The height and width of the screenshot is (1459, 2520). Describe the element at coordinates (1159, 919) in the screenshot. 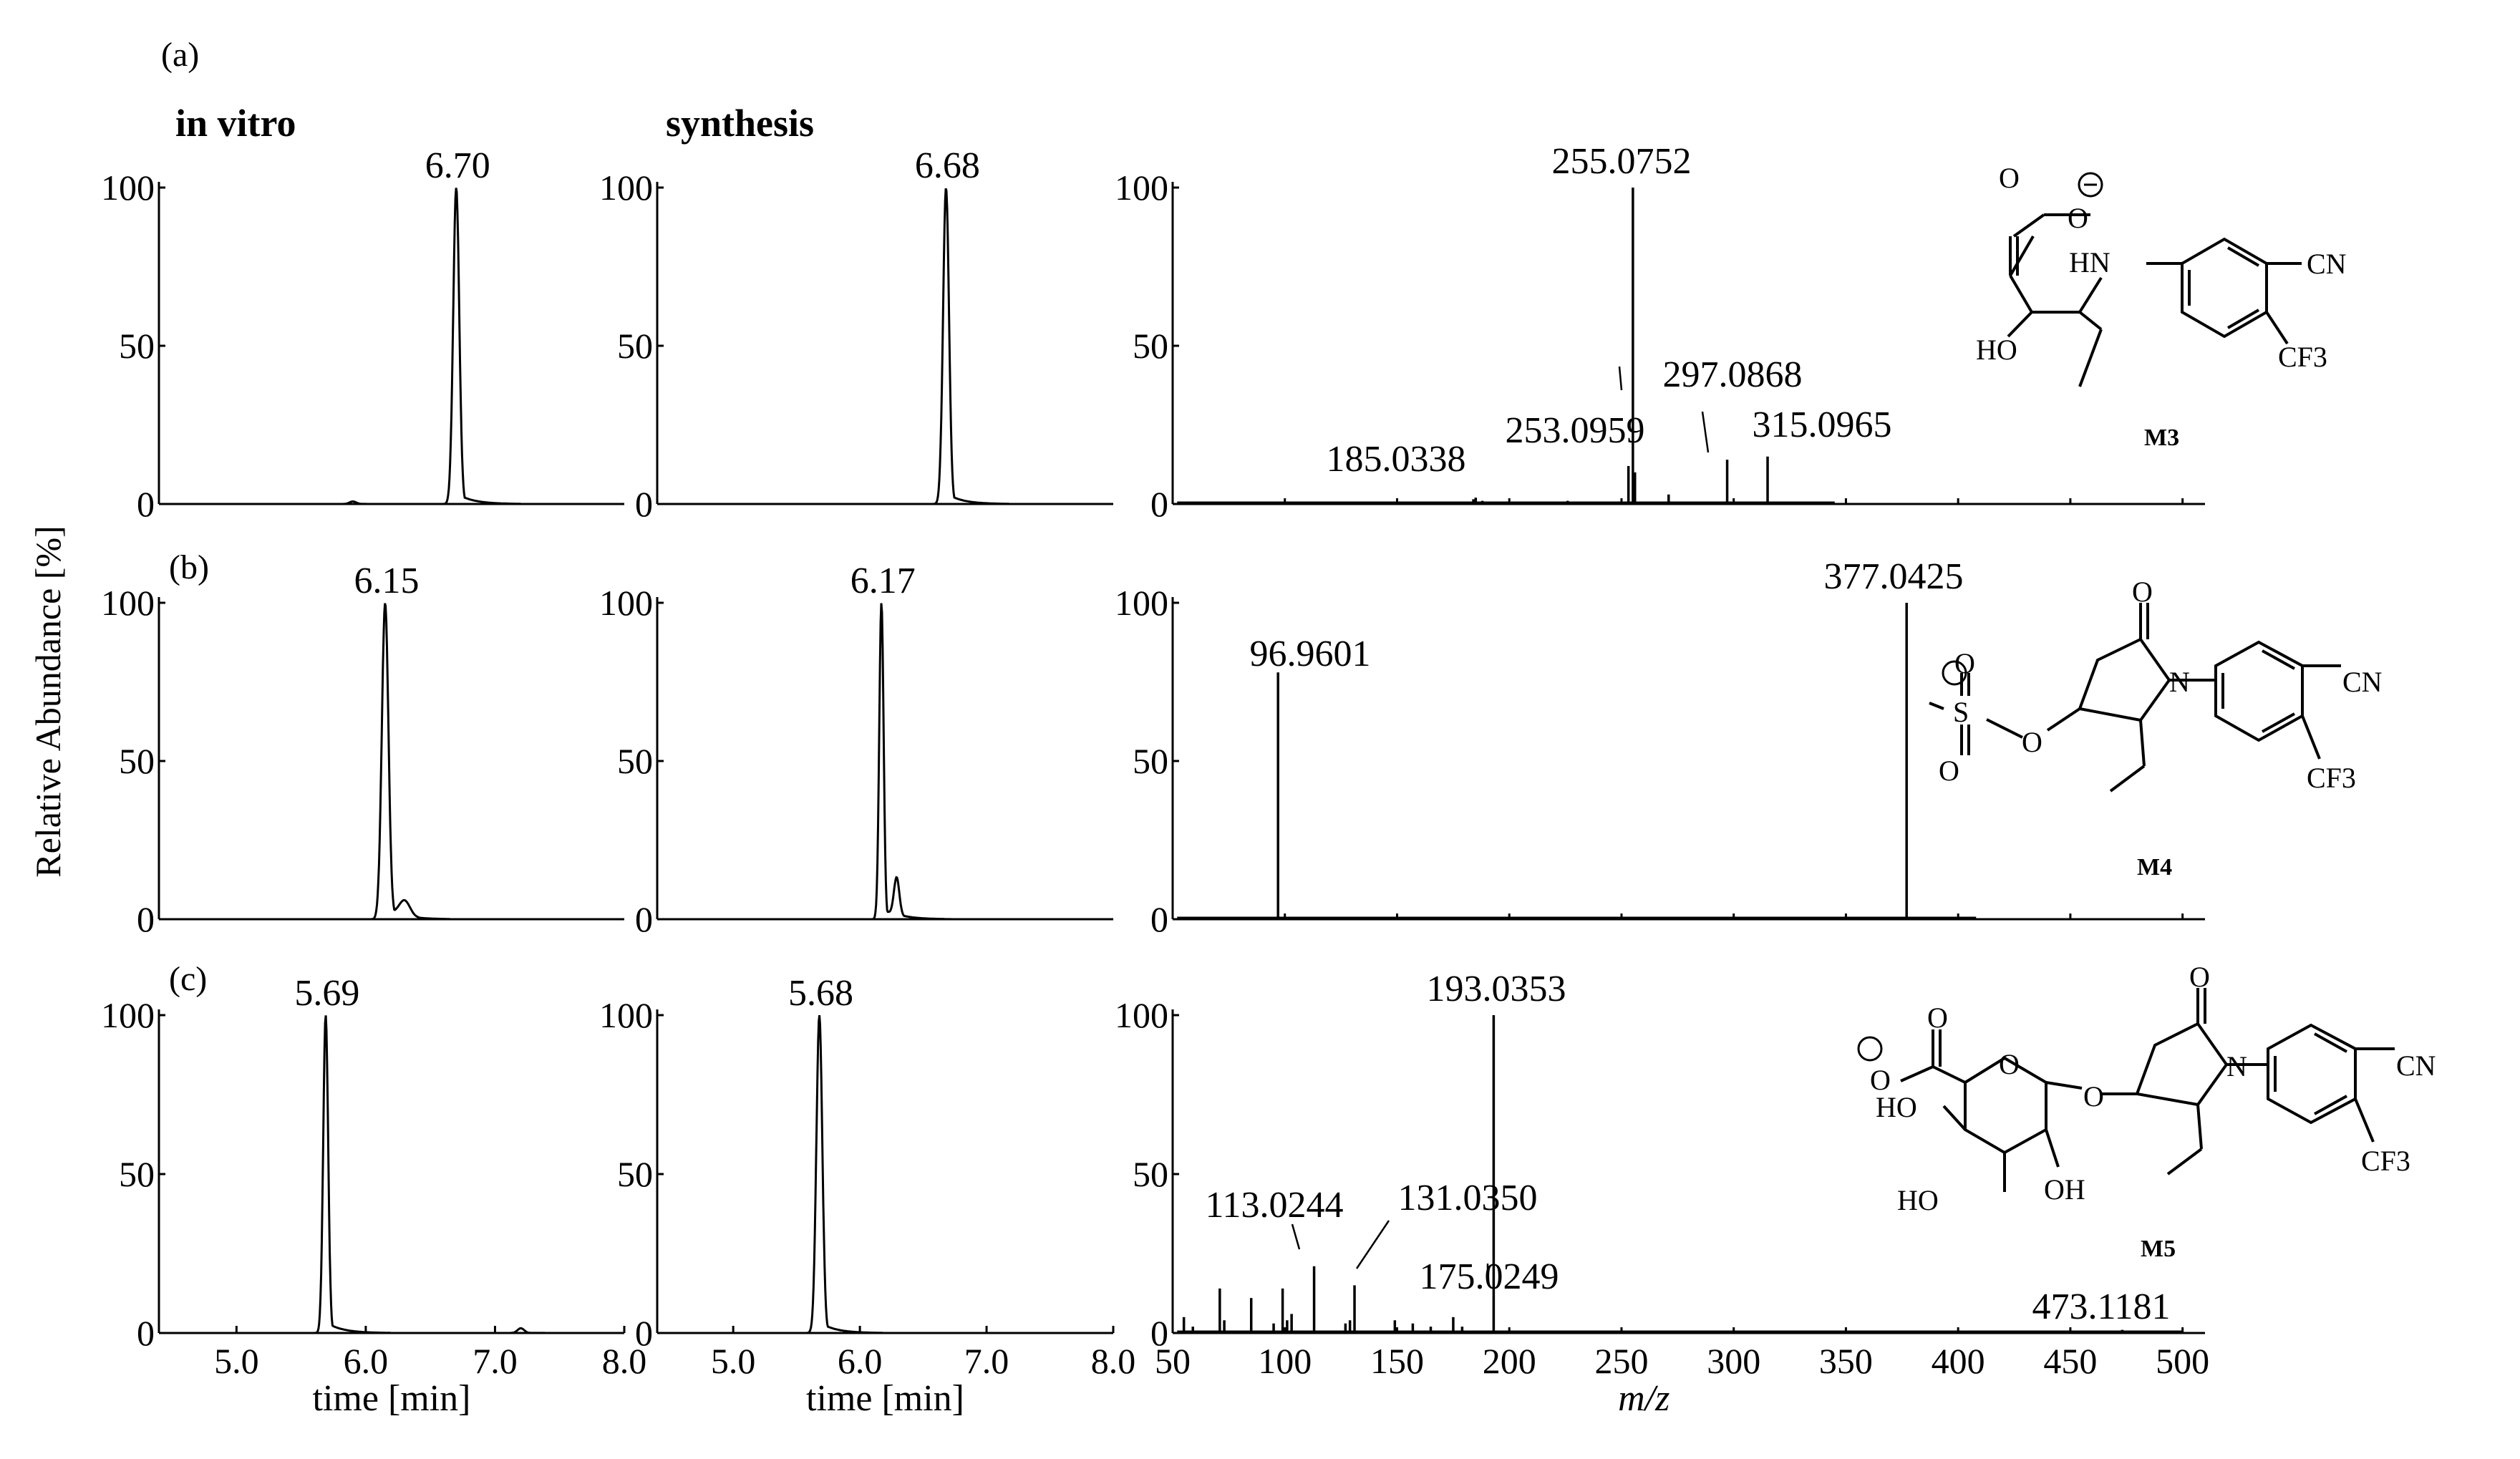

I see `panel-b-ms-y-tick-label: 0` at that location.